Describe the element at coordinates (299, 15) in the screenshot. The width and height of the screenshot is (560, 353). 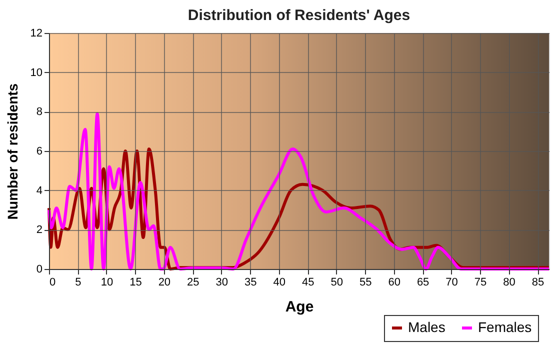
I see `chart-title: Distribution of Residents' Ages` at that location.